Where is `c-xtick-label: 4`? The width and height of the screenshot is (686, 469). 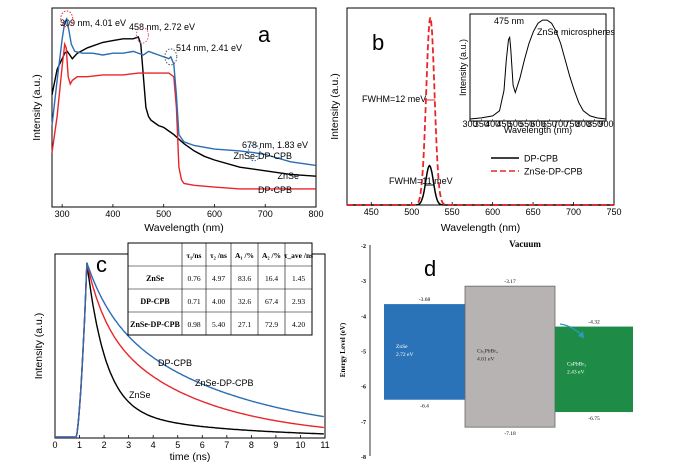 c-xtick-label: 4 is located at coordinates (153, 445).